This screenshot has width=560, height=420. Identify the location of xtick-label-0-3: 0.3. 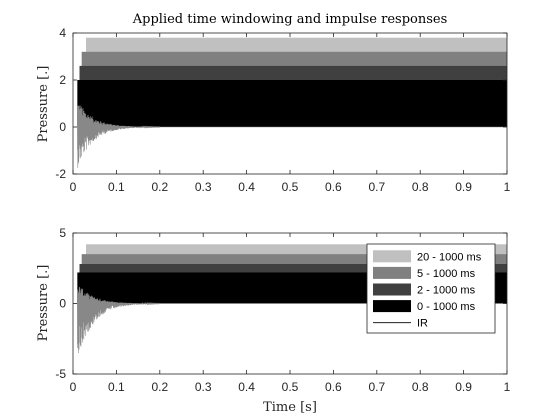
(203, 187).